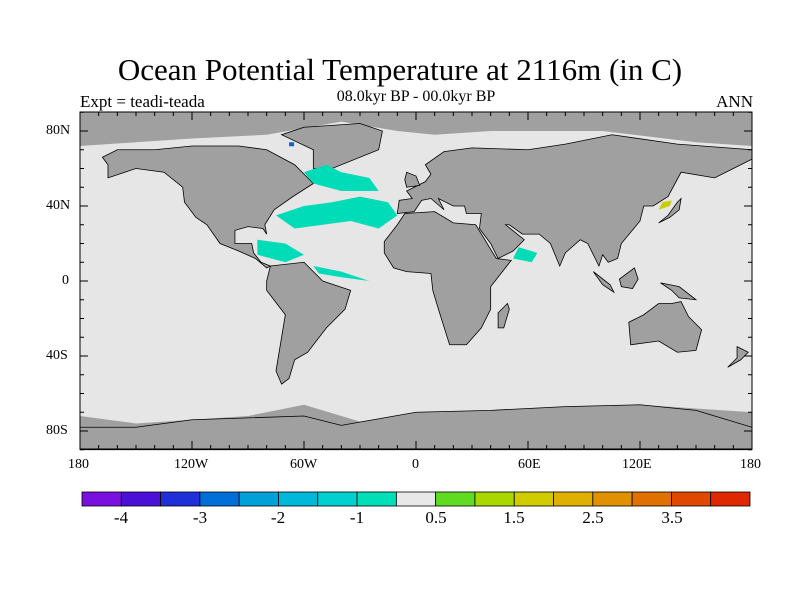 This screenshot has height=600, width=800. Describe the element at coordinates (665, 327) in the screenshot. I see `australia-landmass` at that location.